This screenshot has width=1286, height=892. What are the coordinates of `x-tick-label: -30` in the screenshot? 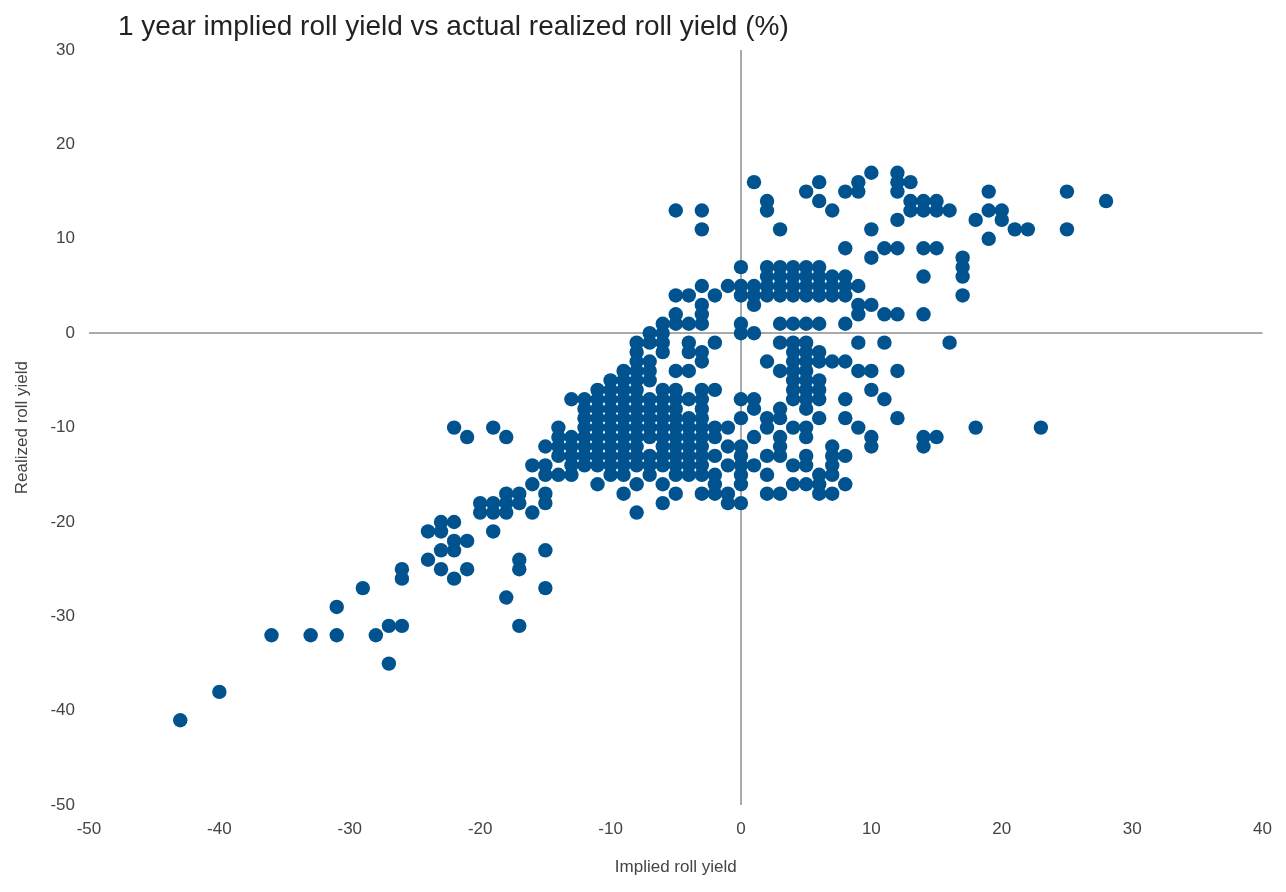 It's located at (350, 829).